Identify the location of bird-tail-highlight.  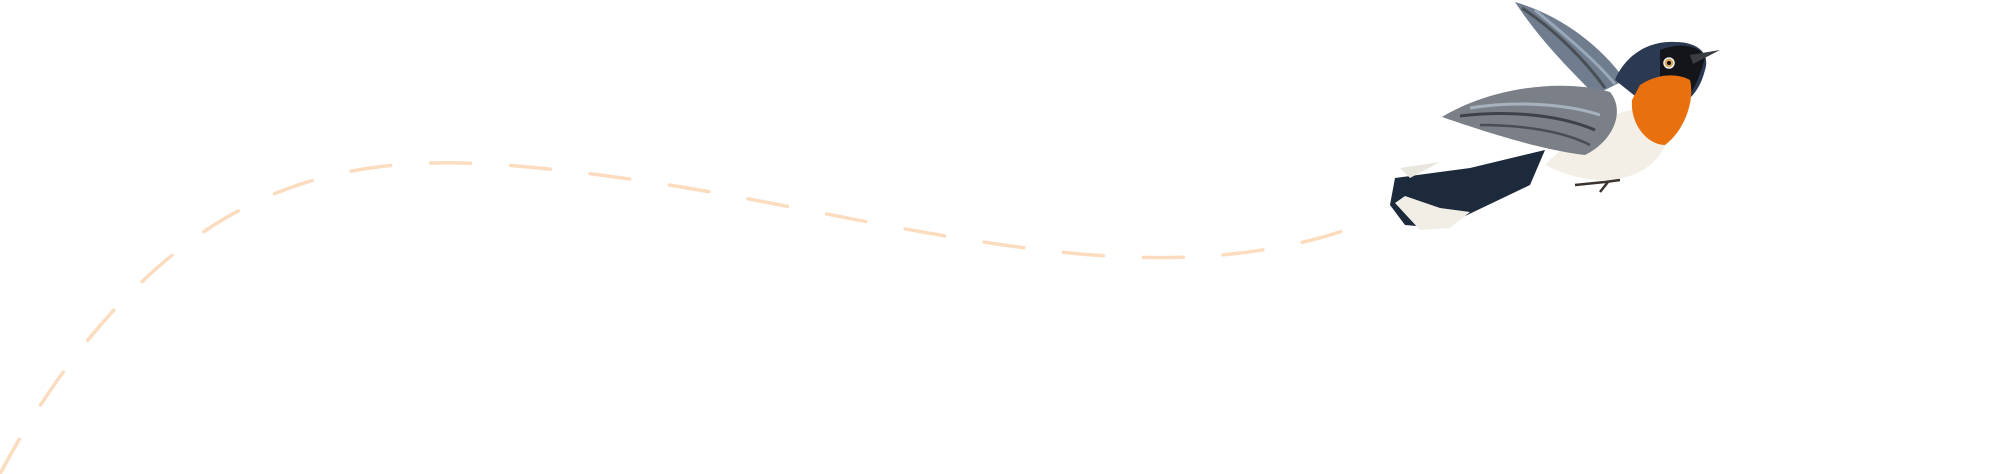
(1420, 170).